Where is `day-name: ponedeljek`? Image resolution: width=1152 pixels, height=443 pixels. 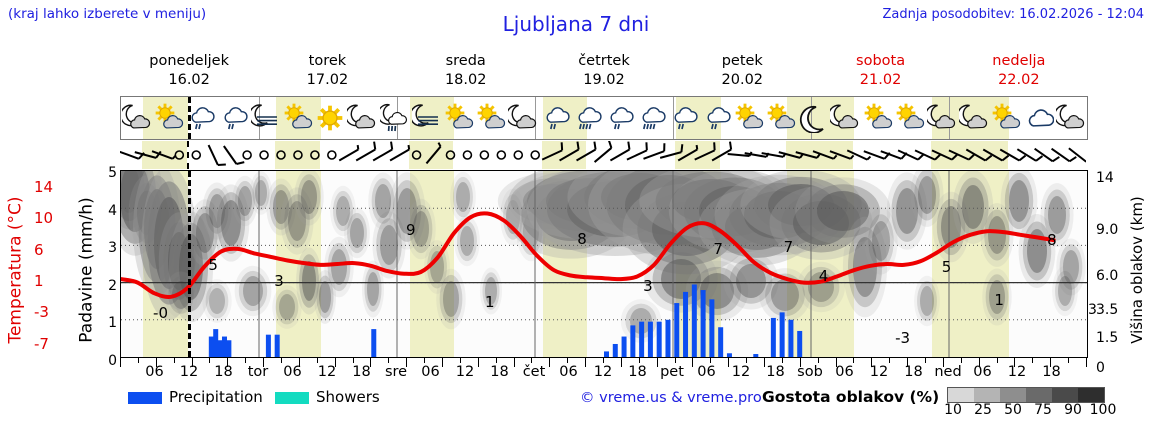 day-name: ponedeljek is located at coordinates (189, 61).